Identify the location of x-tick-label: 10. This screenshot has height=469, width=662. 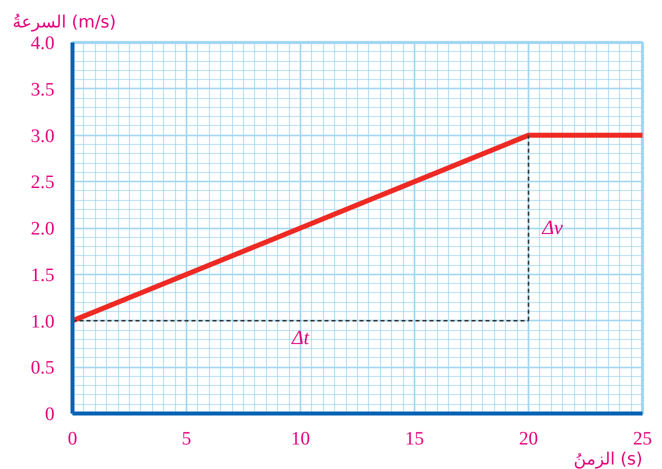
(300, 439).